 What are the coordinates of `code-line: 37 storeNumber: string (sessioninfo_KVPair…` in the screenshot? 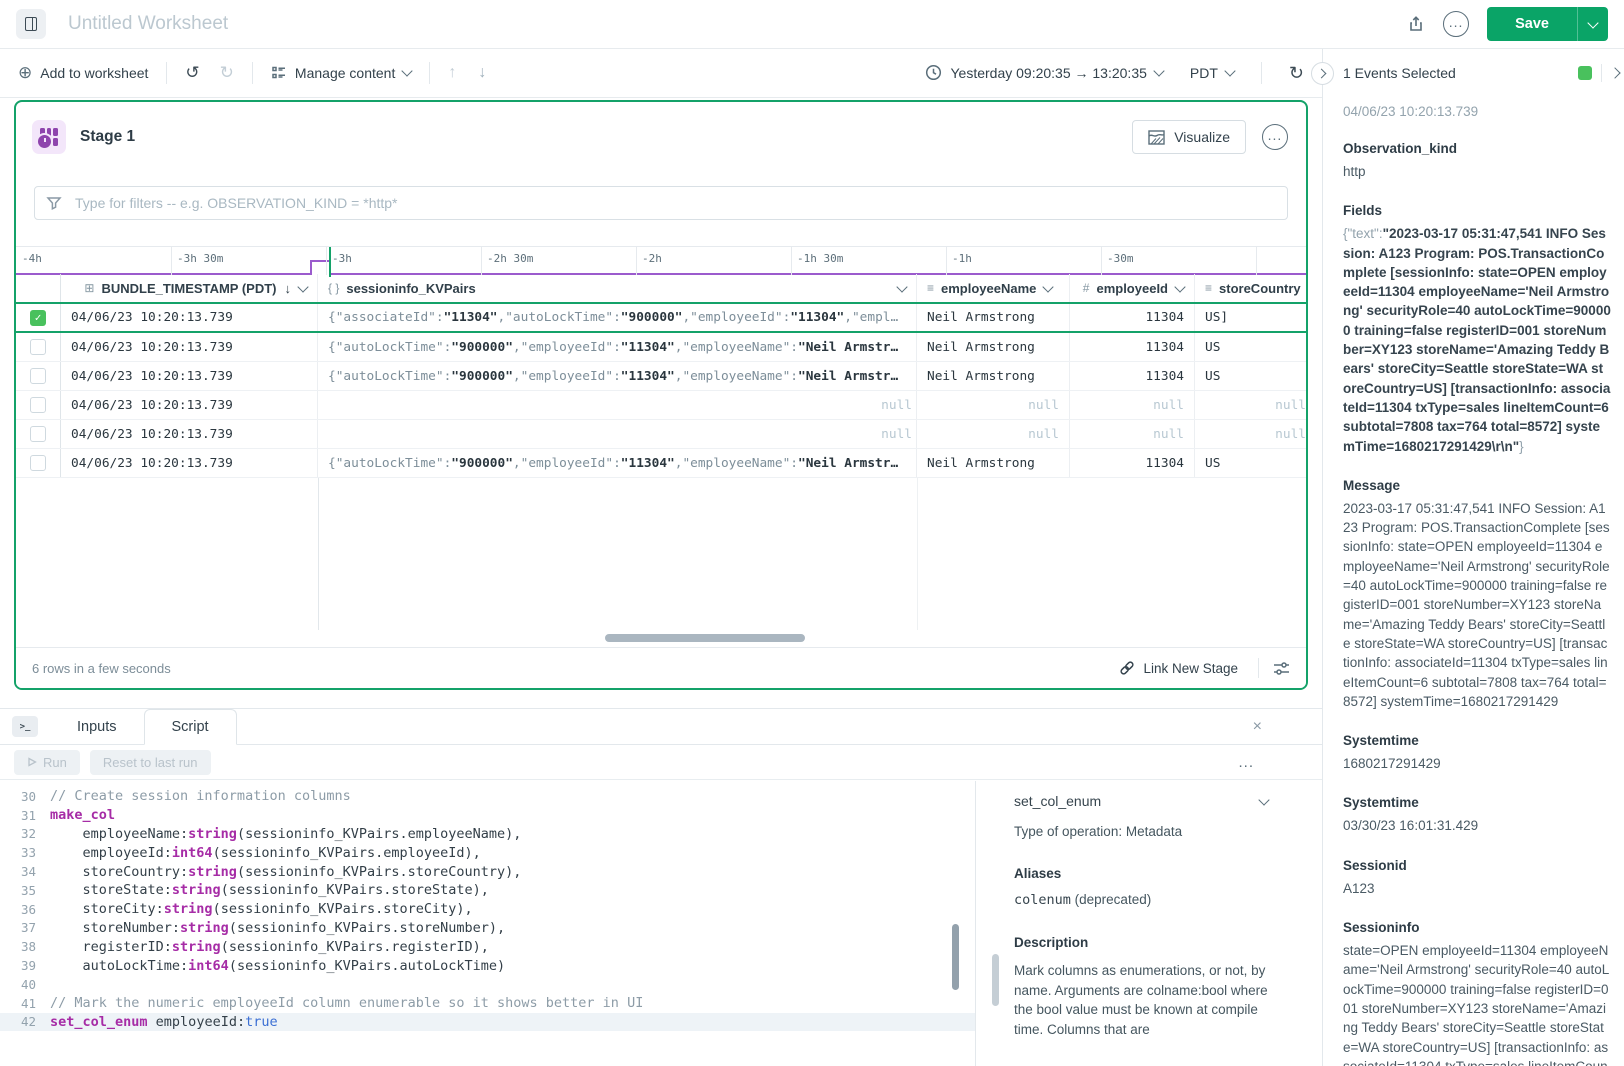 It's located at (487, 928).